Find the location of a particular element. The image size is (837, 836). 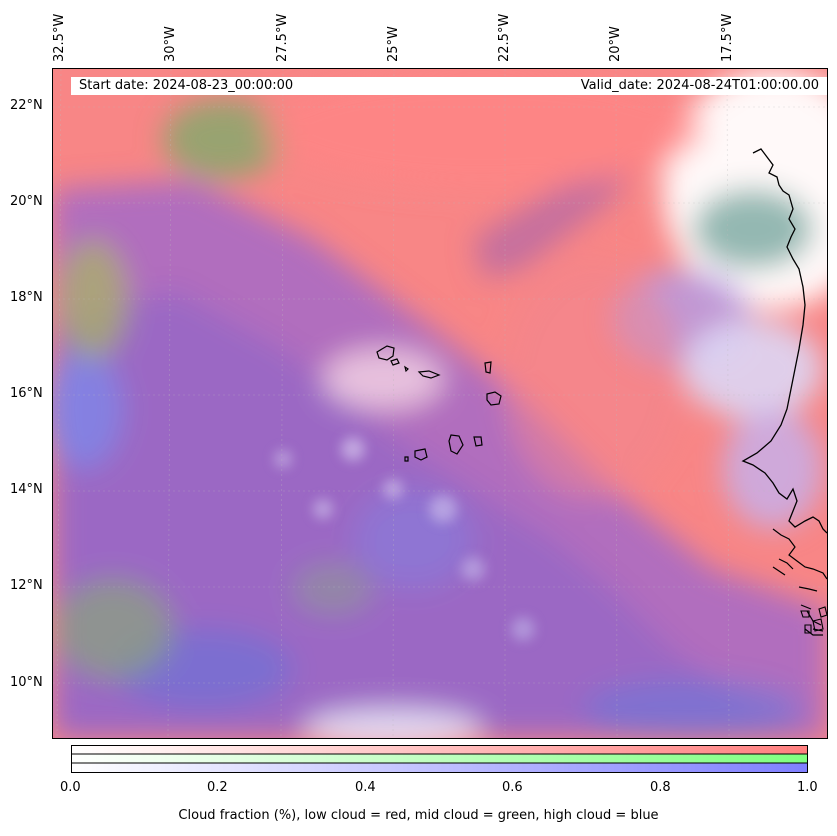

colorbar-tick: 0.2 is located at coordinates (217, 787).